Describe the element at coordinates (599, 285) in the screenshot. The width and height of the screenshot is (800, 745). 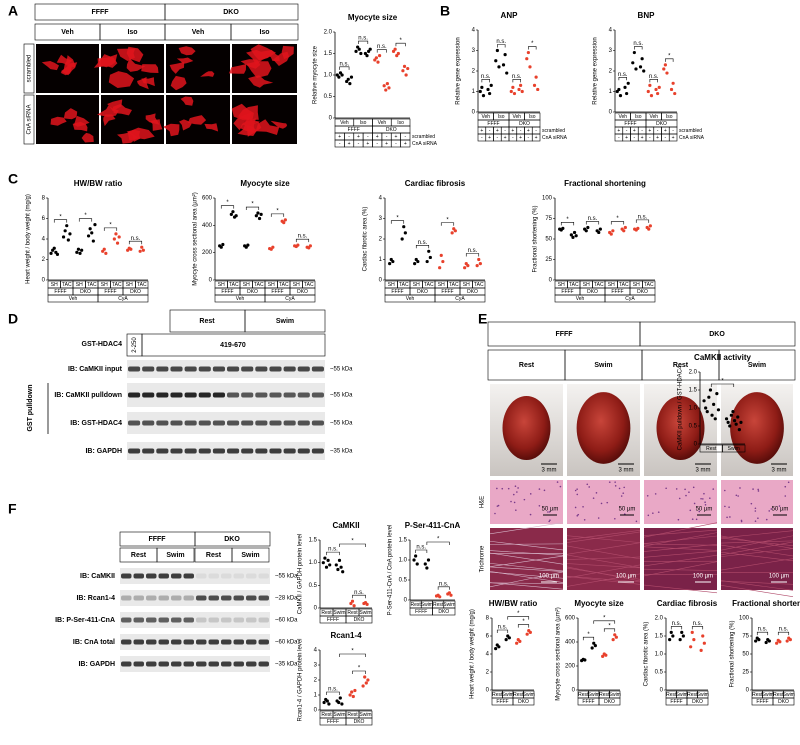
I see `label: TAC` at that location.